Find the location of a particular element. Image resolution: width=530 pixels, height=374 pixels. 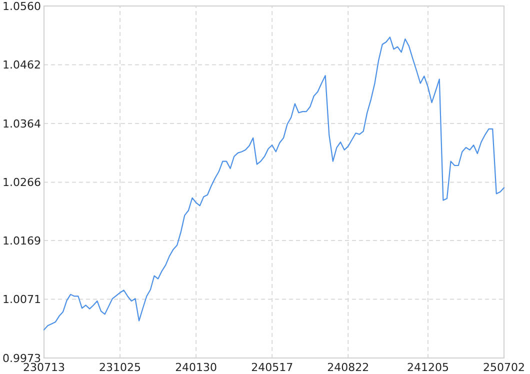

y-tick-label: 1.0560 is located at coordinates (21, 6).